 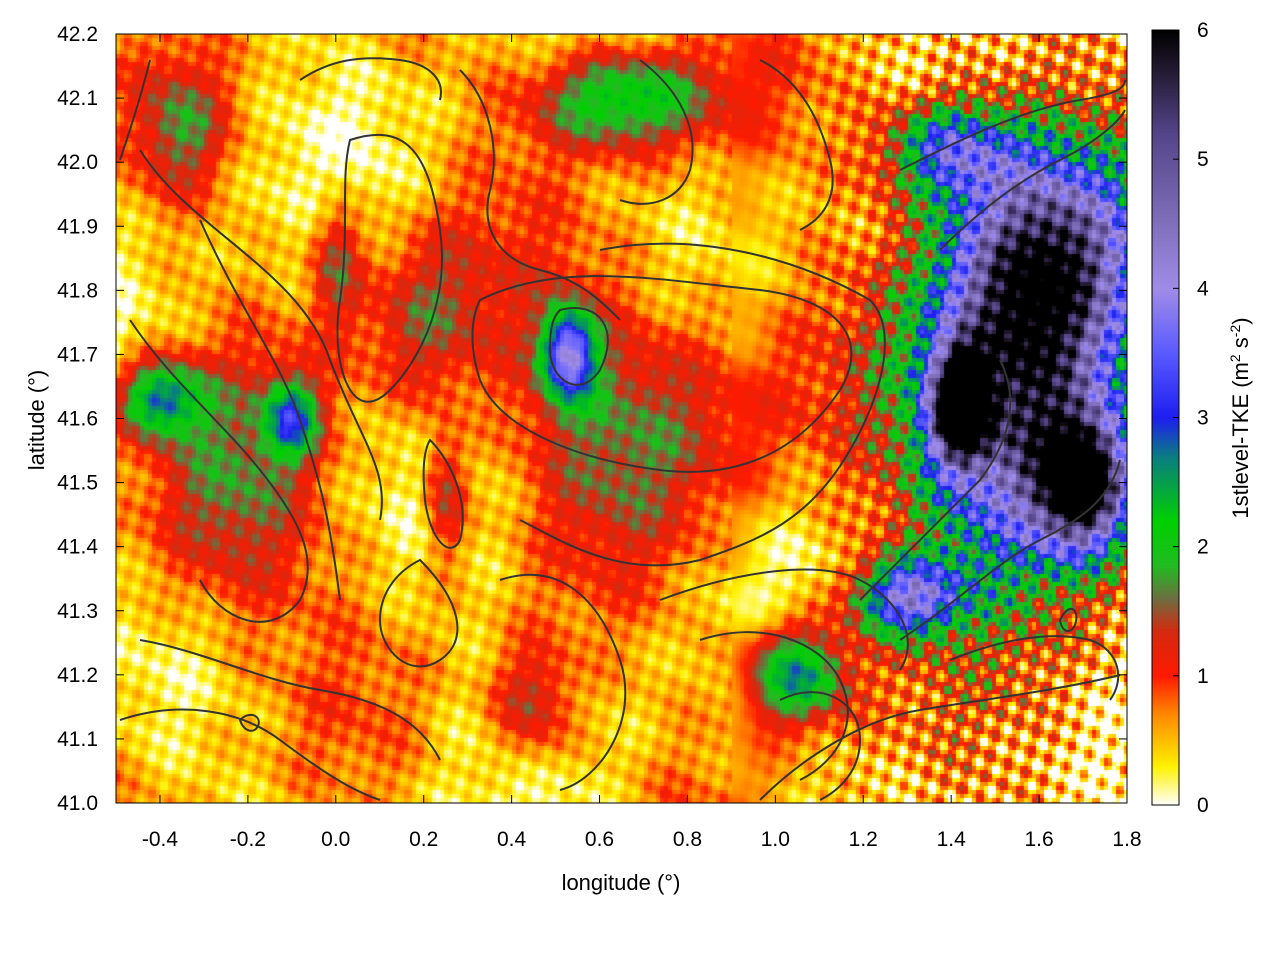 I want to click on x-tick-label: 0.2, so click(x=423, y=839).